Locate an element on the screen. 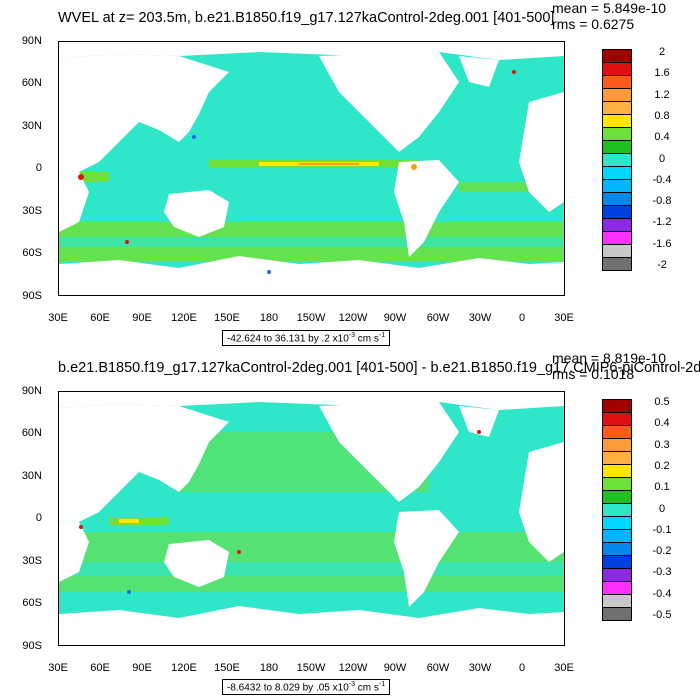 The height and width of the screenshot is (700, 700). rms-stat: rms = 0.1018 is located at coordinates (593, 374).